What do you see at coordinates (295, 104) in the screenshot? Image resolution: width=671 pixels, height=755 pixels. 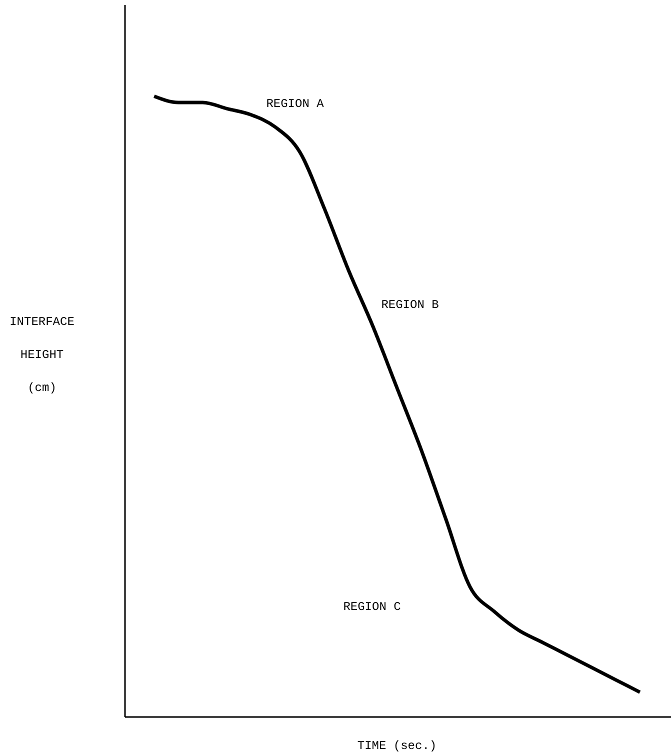 I see `annotation: REGION A` at bounding box center [295, 104].